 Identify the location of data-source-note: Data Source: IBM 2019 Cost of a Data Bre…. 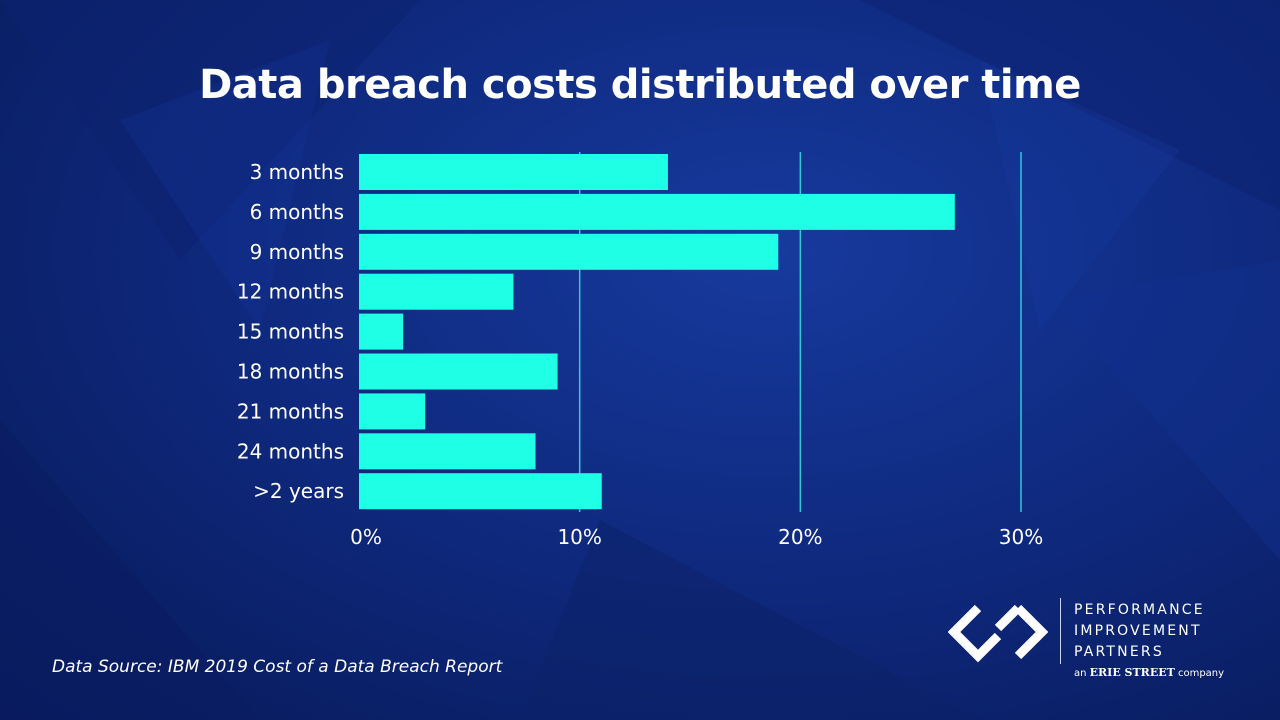
(277, 667).